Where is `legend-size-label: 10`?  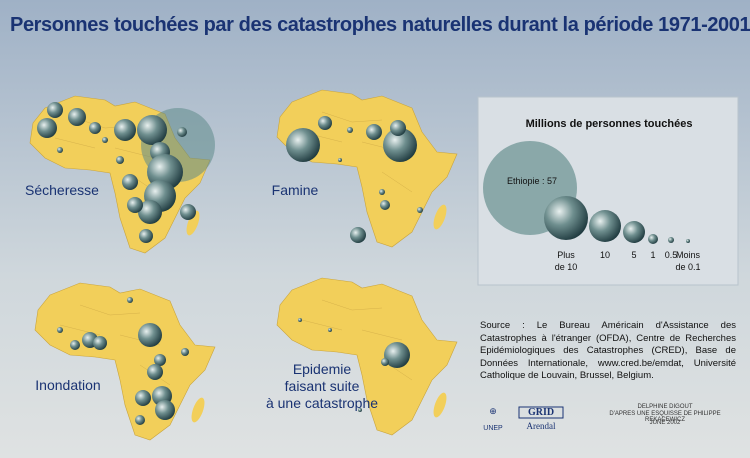
legend-size-label: 10 is located at coordinates (605, 255).